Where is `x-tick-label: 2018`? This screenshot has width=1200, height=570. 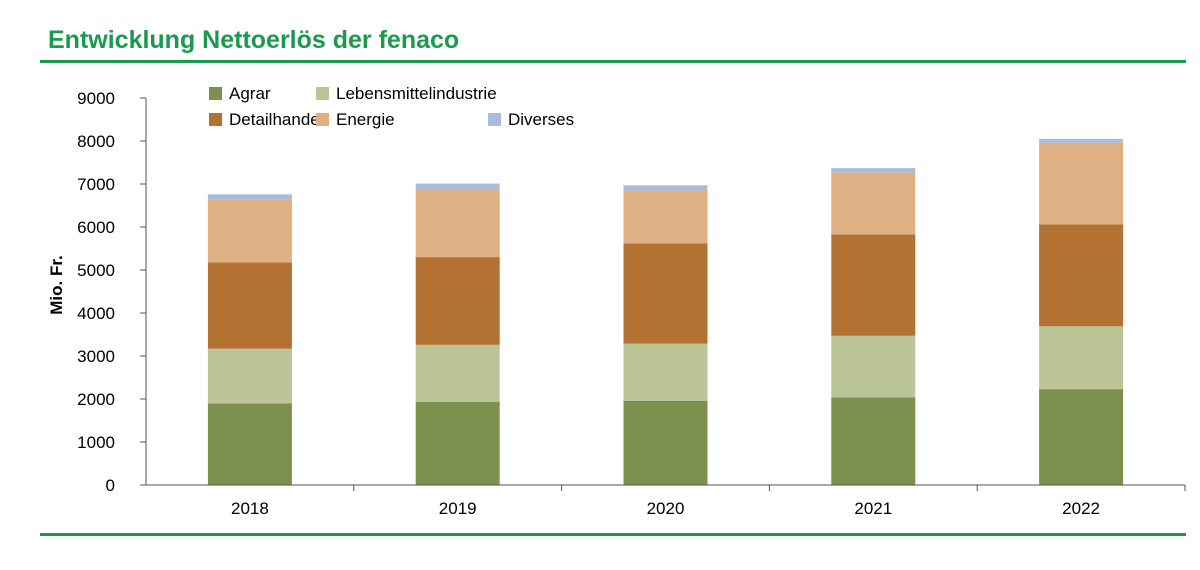
x-tick-label: 2018 is located at coordinates (250, 508).